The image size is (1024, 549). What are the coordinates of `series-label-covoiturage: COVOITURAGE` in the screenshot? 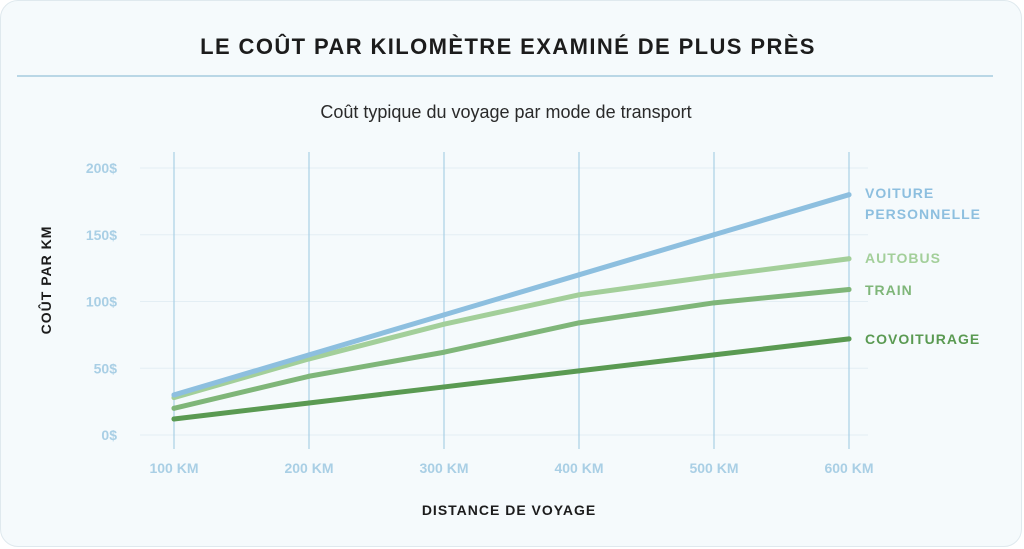 It's located at (922, 339).